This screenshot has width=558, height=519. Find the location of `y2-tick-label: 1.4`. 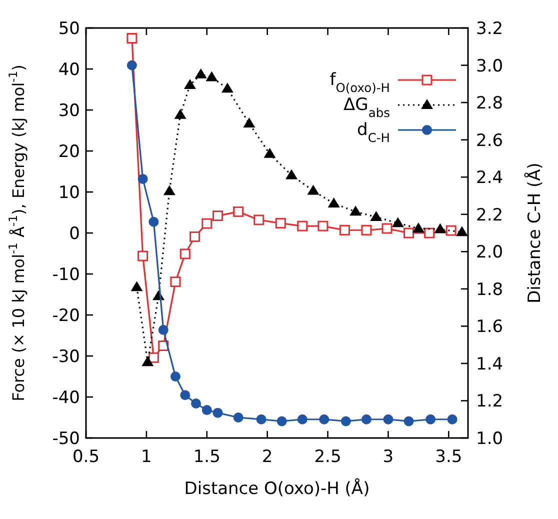

y2-tick-label: 1.4 is located at coordinates (490, 364).